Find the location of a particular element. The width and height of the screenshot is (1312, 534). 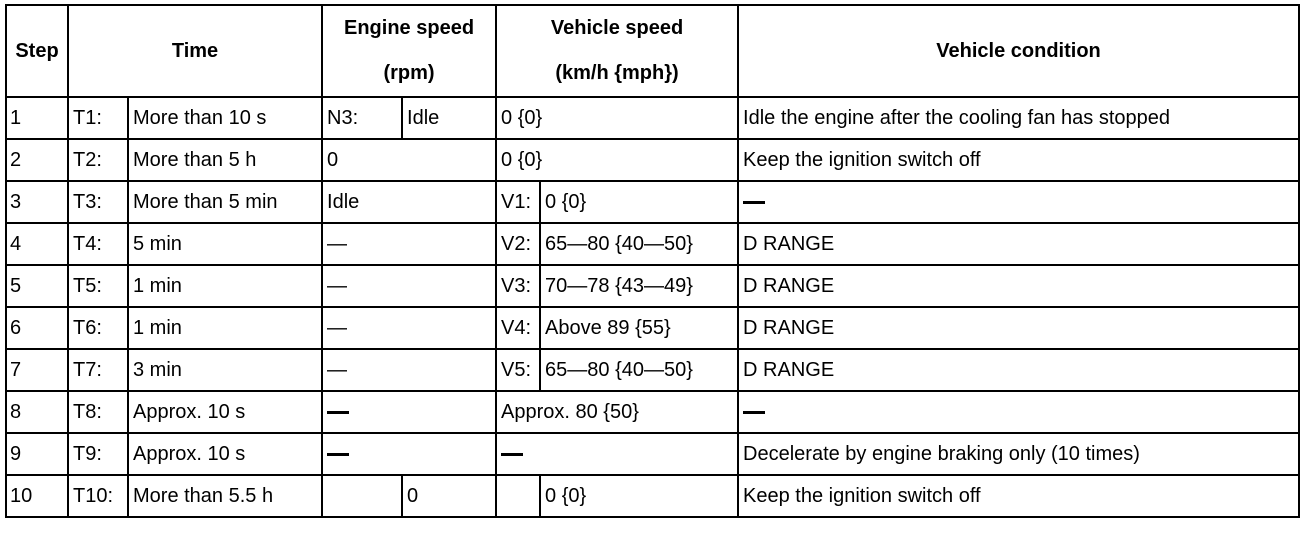

engine-speed-cell: Idle is located at coordinates (409, 202).